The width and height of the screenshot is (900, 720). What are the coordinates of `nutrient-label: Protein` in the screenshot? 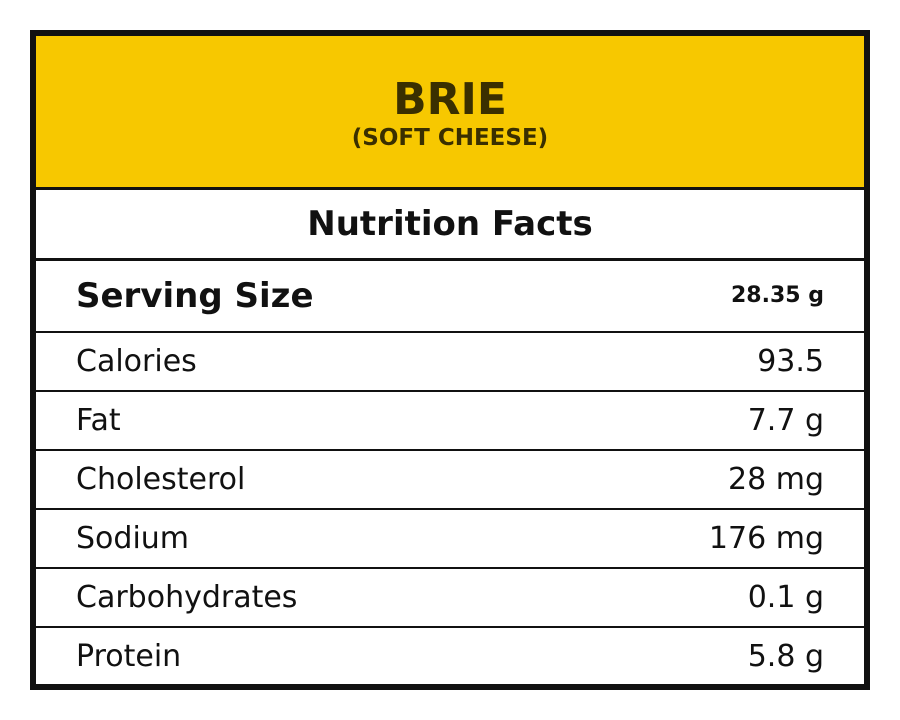 It's located at (129, 656).